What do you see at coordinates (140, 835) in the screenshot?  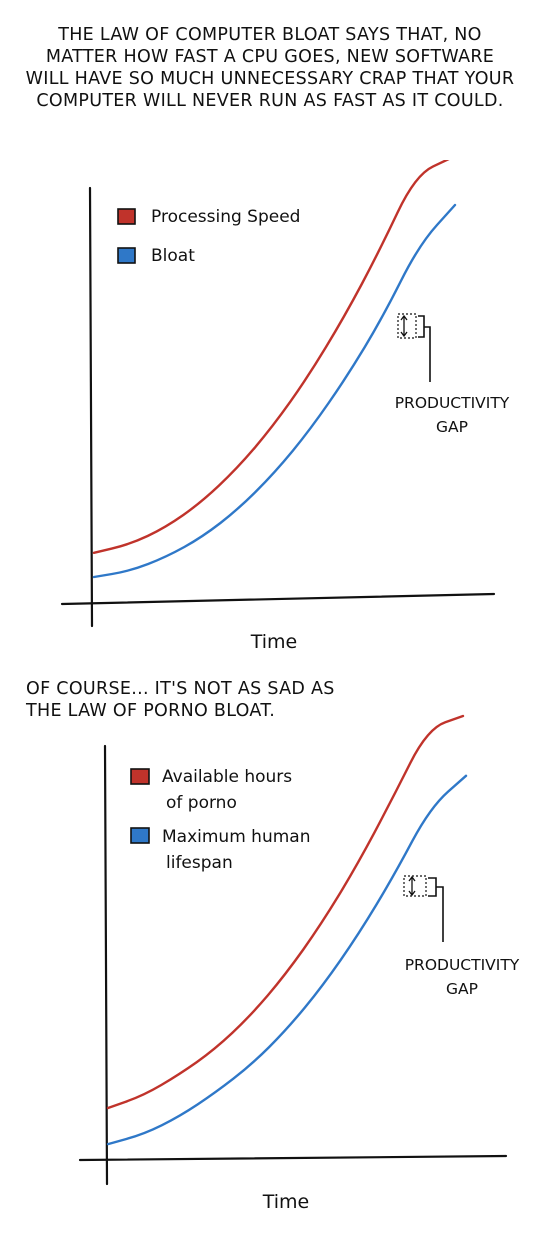 I see `legend-swatch-maximum-lifespan` at bounding box center [140, 835].